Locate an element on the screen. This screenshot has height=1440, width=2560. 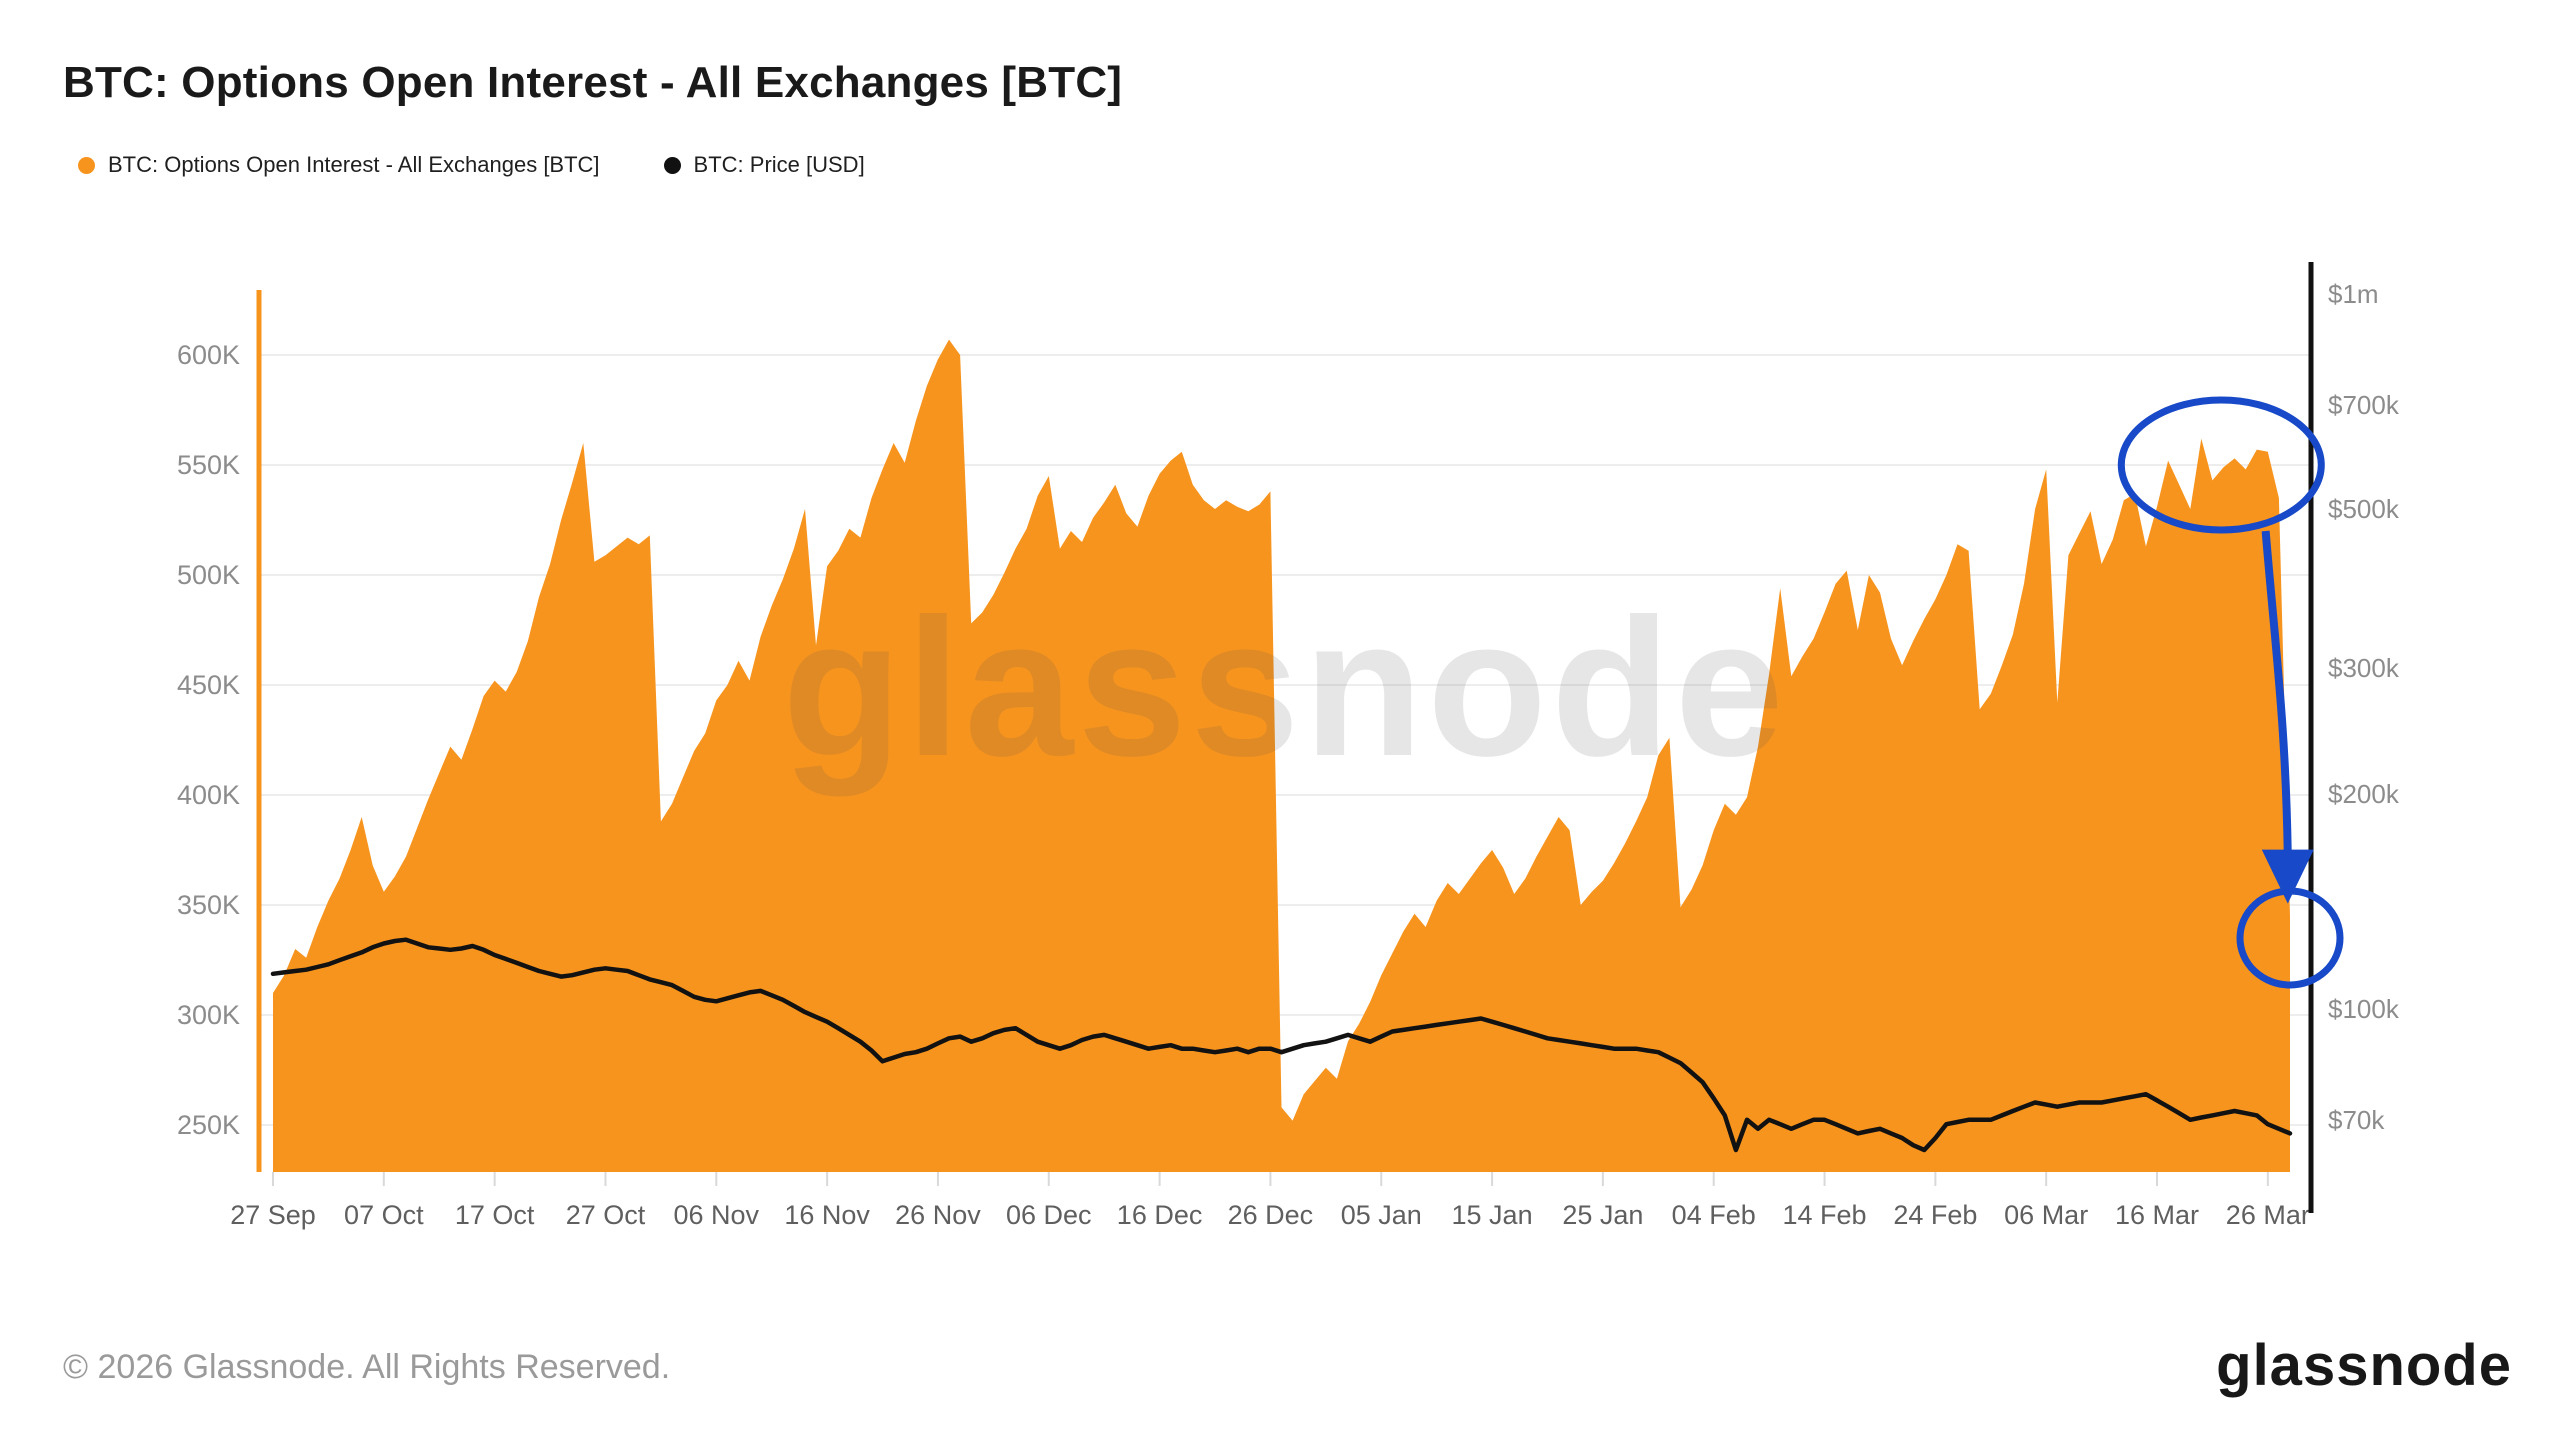
x-axis-tick-label: 25 Jan is located at coordinates (1602, 1215).